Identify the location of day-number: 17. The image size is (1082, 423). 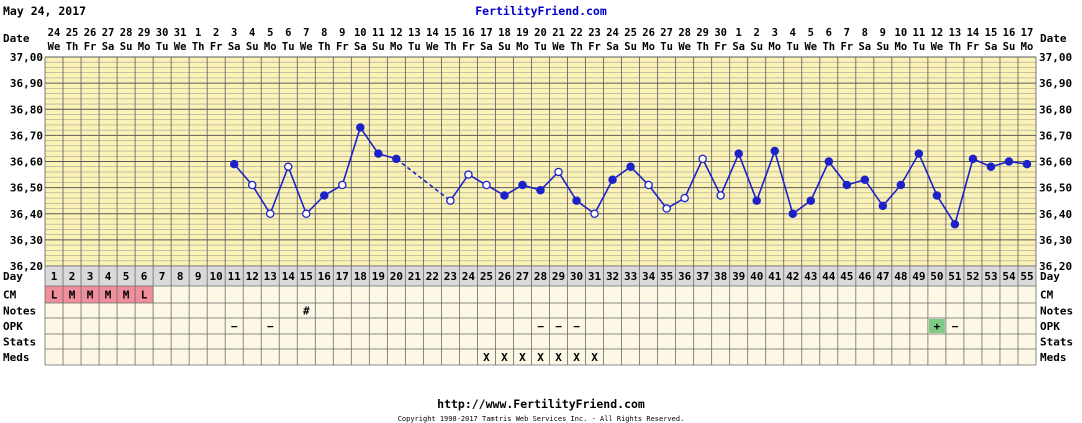
(342, 276).